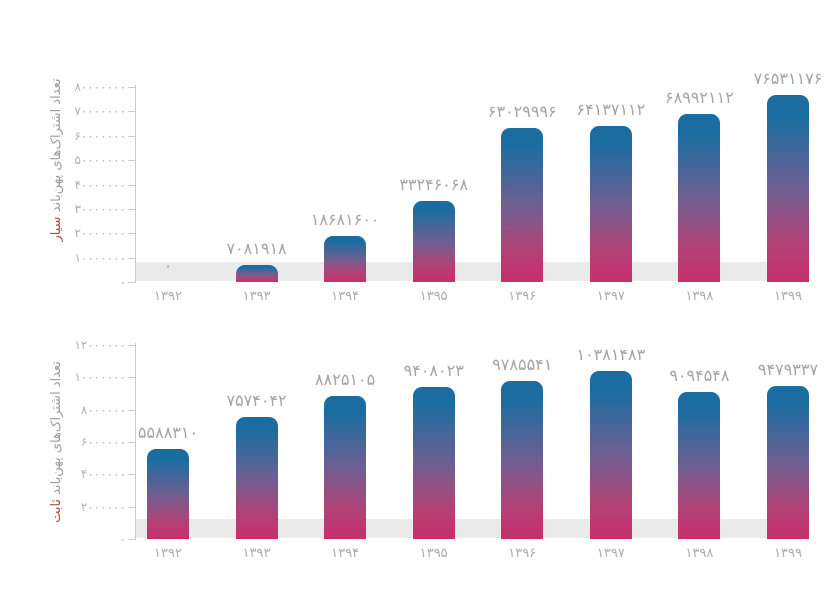 This screenshot has height=607, width=835. What do you see at coordinates (100, 233) in the screenshot?
I see `y-tick-label: ۲۰۰۰۰۰۰۰` at bounding box center [100, 233].